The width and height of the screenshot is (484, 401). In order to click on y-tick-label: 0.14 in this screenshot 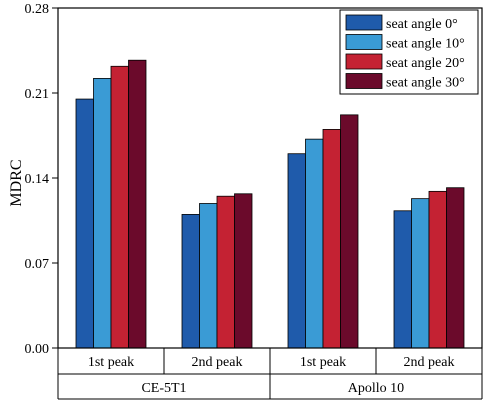, I will do `click(37, 179)`.